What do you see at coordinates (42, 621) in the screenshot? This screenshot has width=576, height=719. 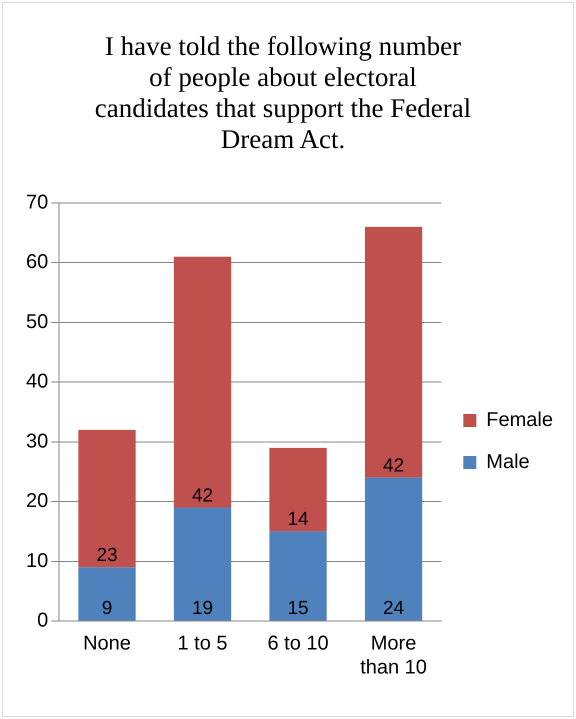 I see `y-tick-label: 0` at bounding box center [42, 621].